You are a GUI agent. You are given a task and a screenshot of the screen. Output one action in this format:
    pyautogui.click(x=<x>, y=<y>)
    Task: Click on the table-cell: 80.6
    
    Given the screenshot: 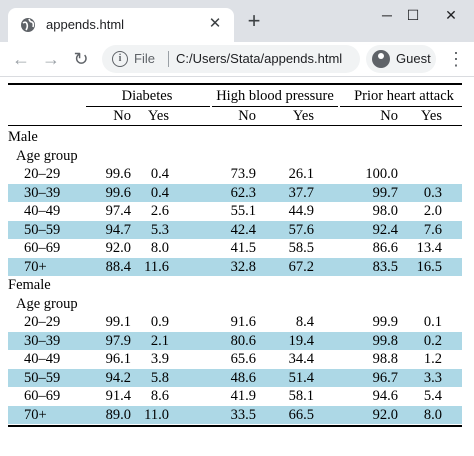 What is the action you would take?
    pyautogui.click(x=243, y=340)
    